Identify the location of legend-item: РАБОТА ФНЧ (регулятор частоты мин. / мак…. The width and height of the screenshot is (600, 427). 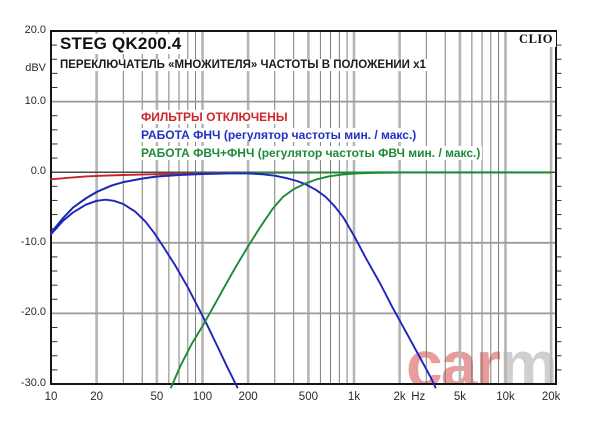
(279, 135).